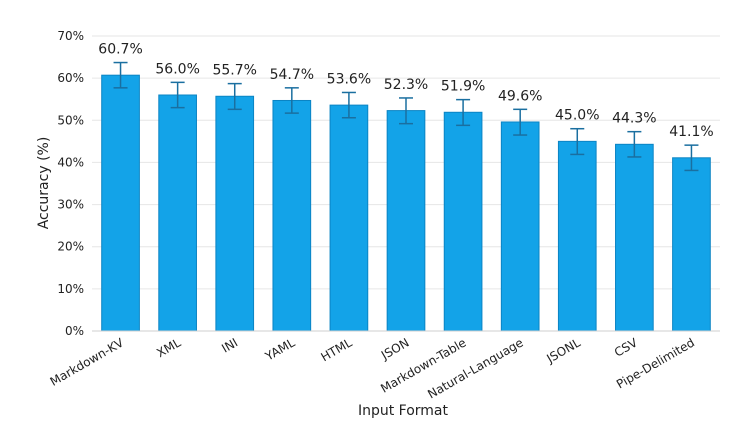 The image size is (737, 436). Describe the element at coordinates (394, 348) in the screenshot. I see `x-tick-label: JSON` at that location.